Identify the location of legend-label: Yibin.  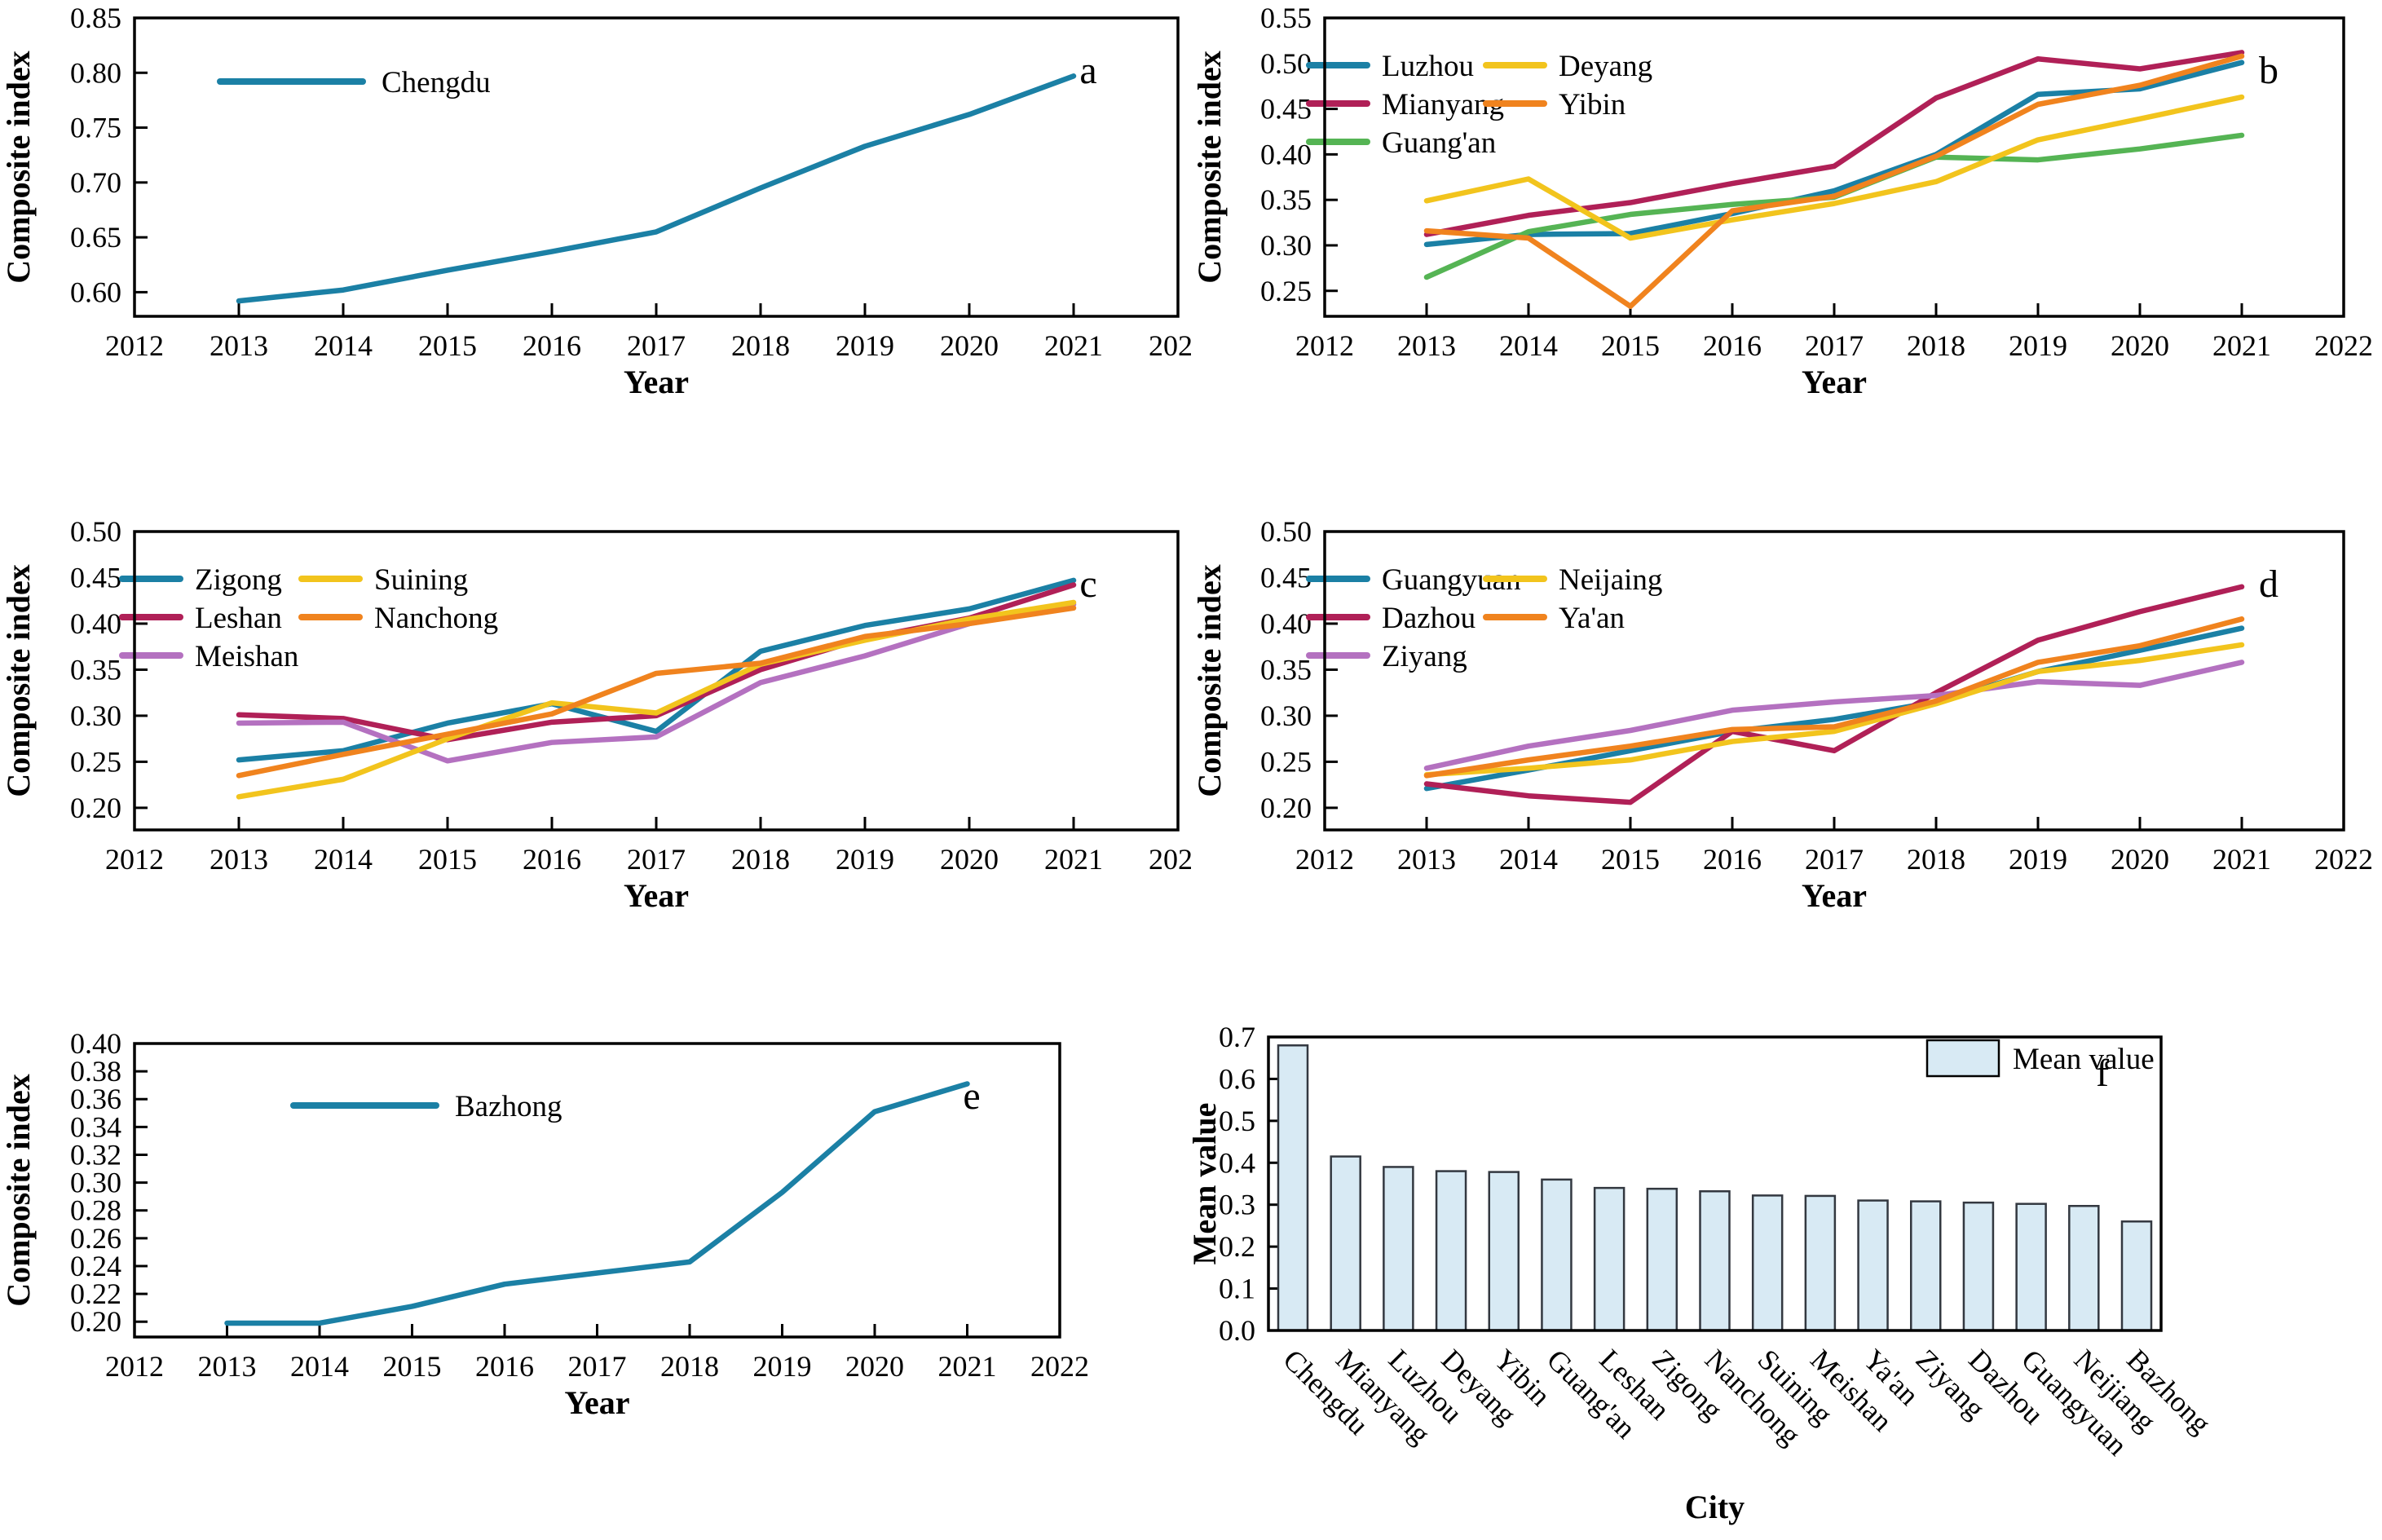
(1592, 105).